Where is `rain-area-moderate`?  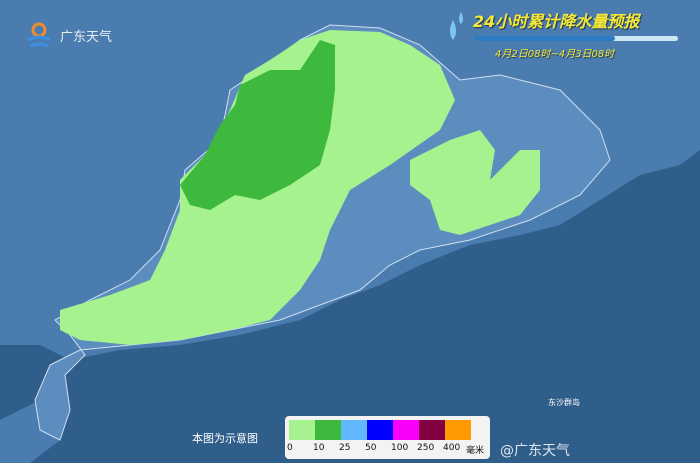
rain-area-moderate is located at coordinates (257, 125).